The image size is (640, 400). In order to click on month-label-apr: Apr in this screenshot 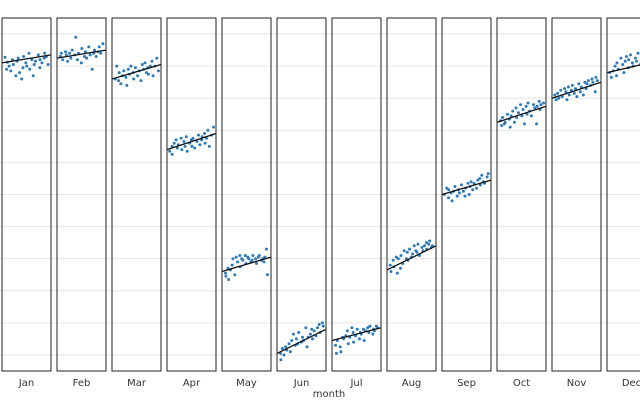, I will do `click(192, 383)`.